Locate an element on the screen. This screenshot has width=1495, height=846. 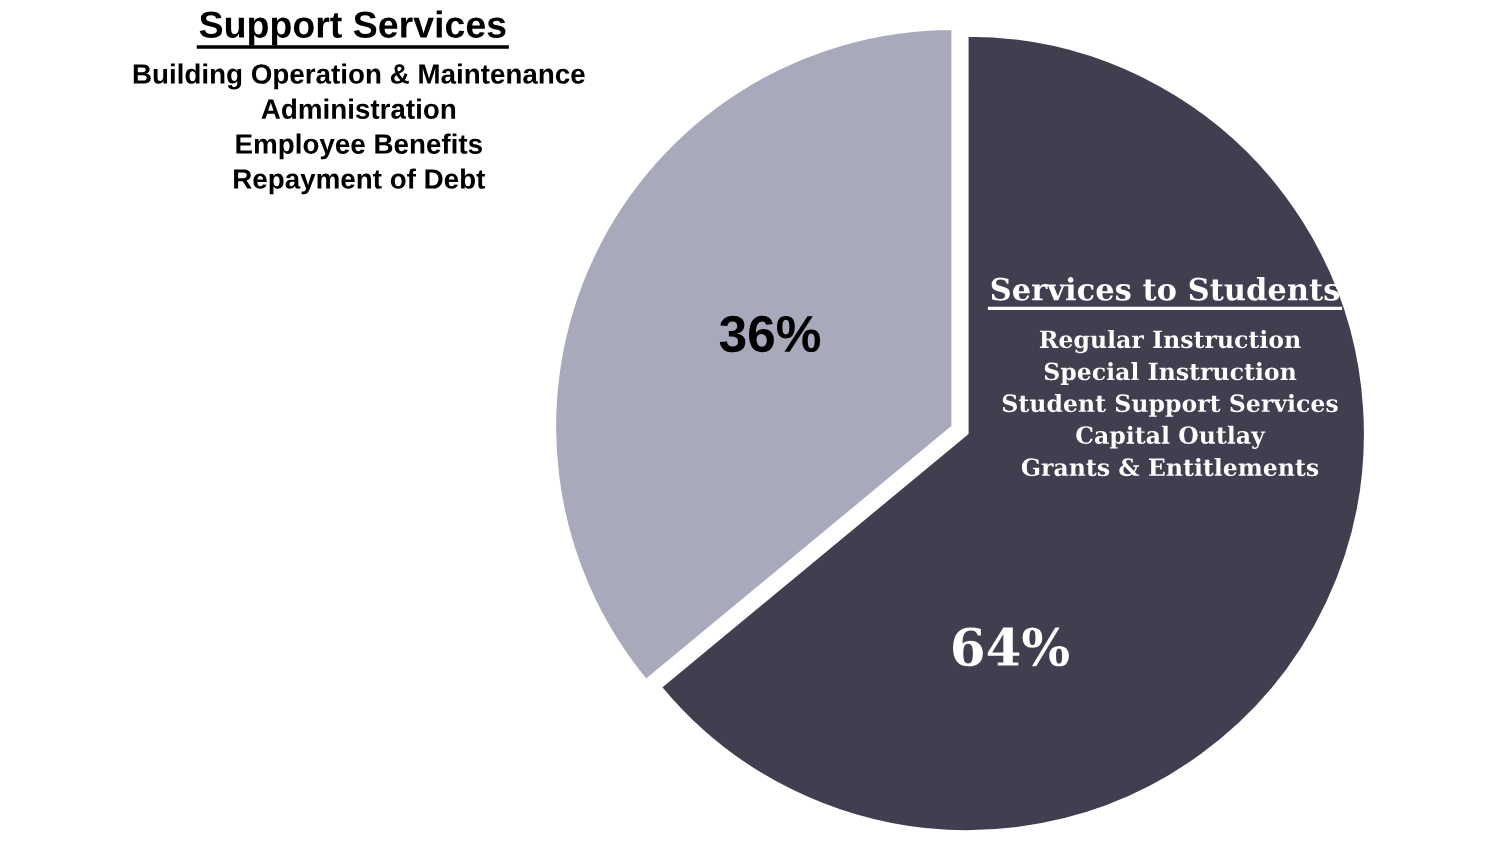
data-label: 64% is located at coordinates (1011, 647).